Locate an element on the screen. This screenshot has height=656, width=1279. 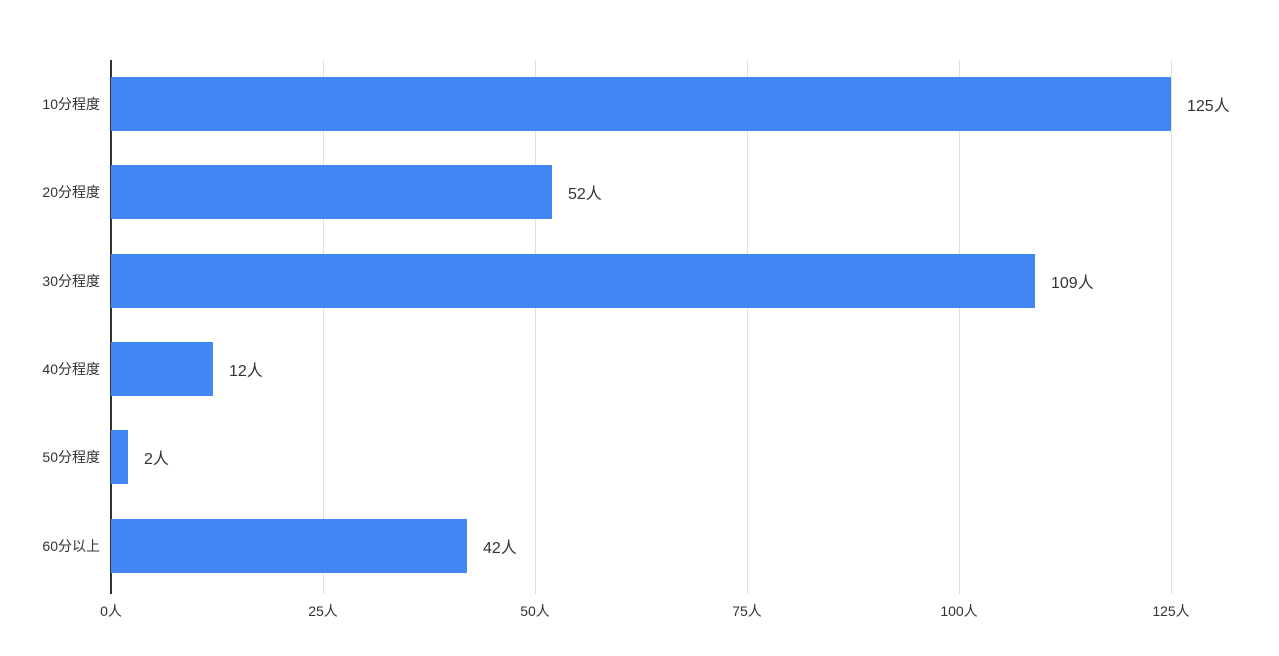
bar-row: 40分程度 12人 is located at coordinates (639, 369).